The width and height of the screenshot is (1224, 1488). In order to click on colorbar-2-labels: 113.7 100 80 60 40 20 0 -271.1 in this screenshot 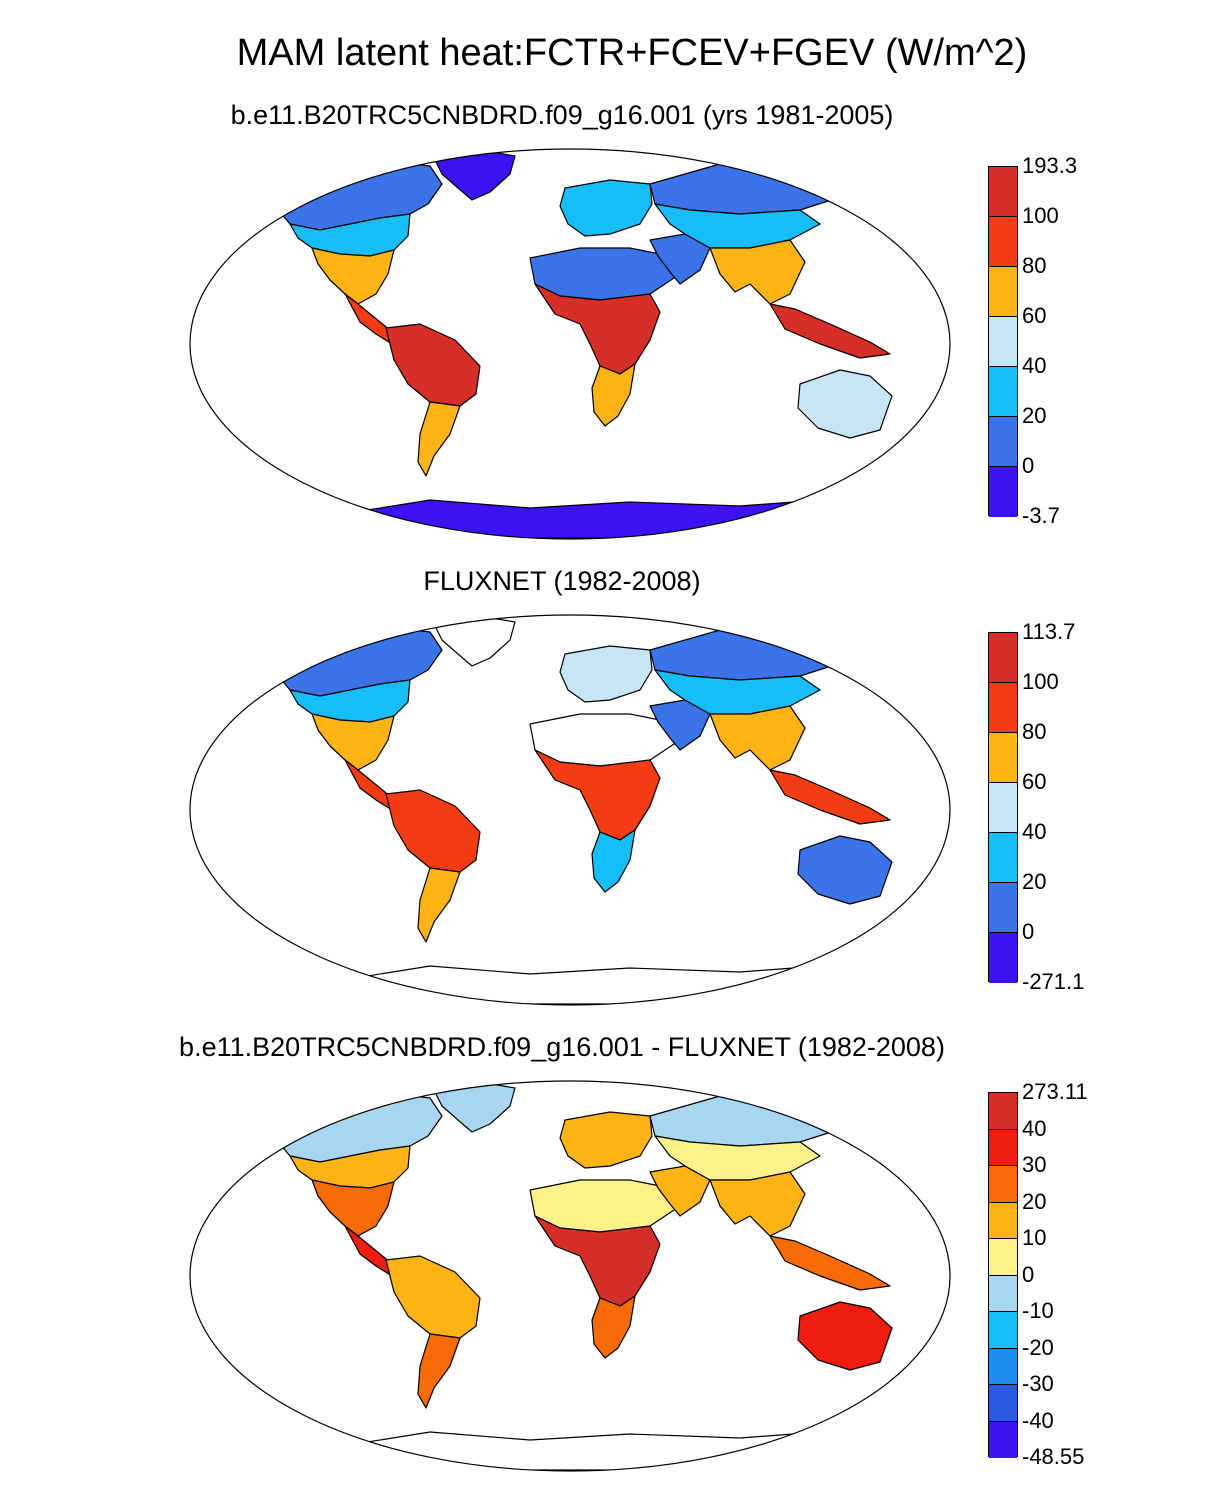, I will do `click(1072, 807)`.